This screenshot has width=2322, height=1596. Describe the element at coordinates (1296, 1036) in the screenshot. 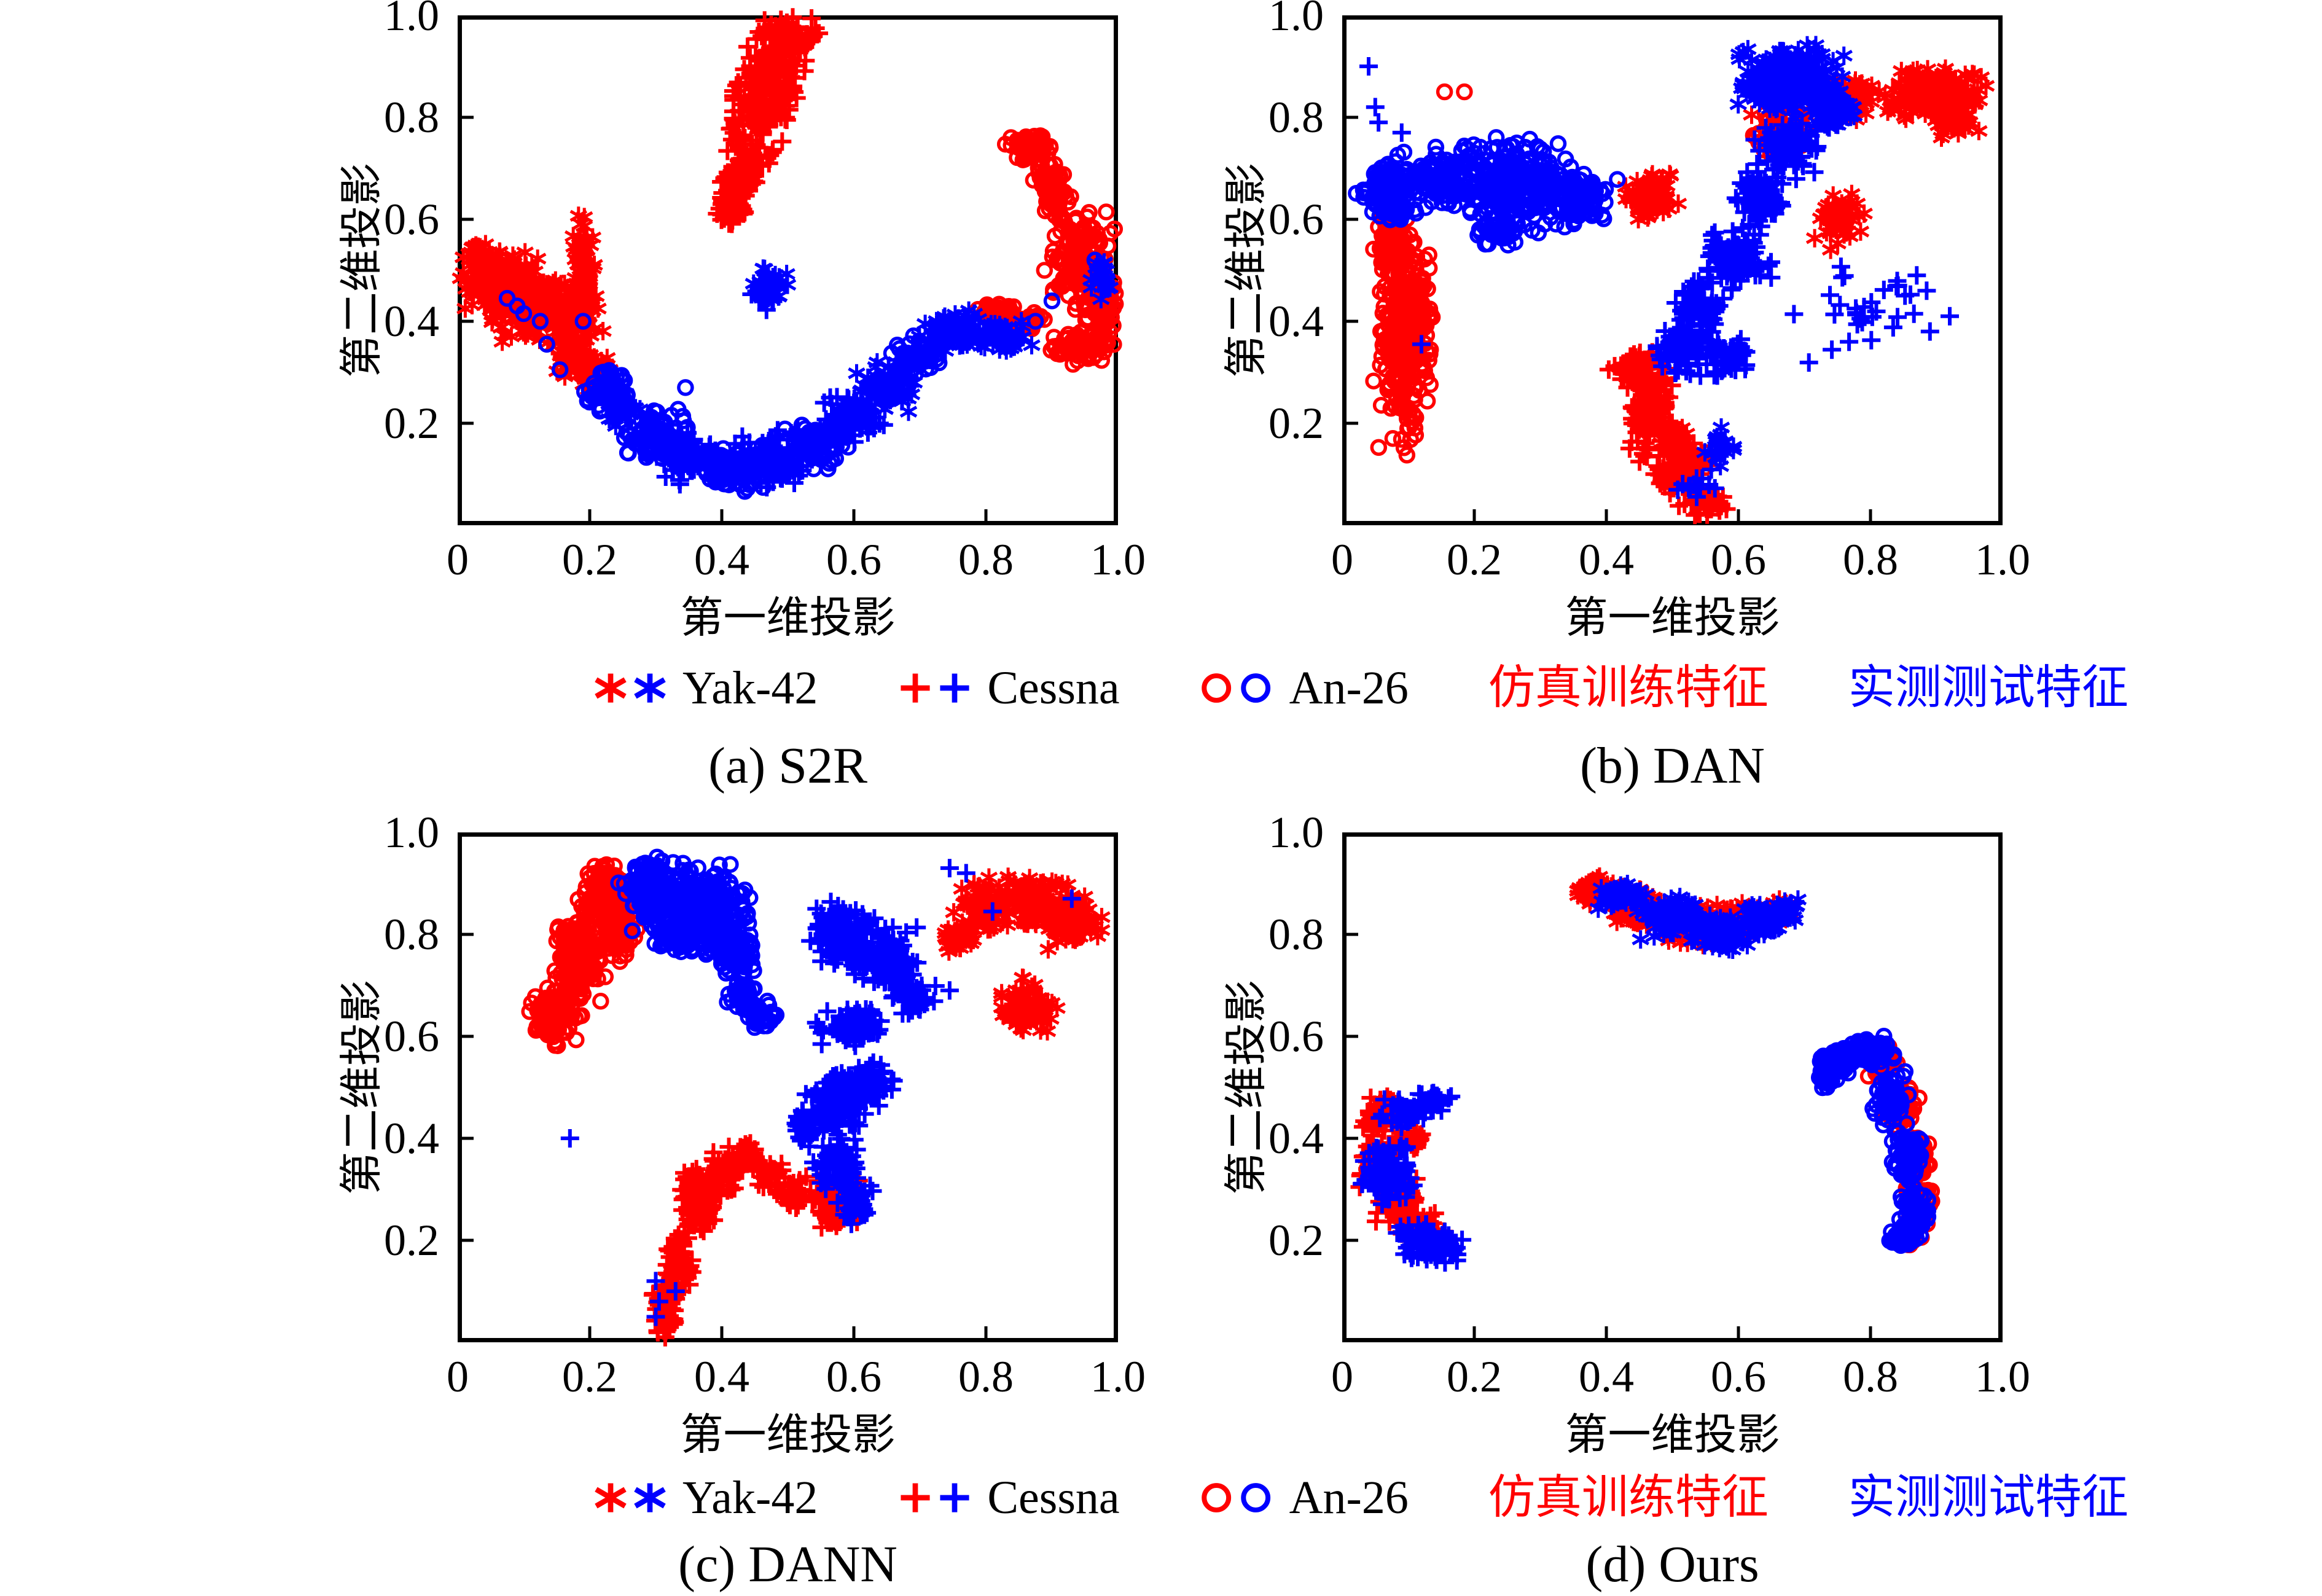

I see `y-tick-label: 0.6` at that location.